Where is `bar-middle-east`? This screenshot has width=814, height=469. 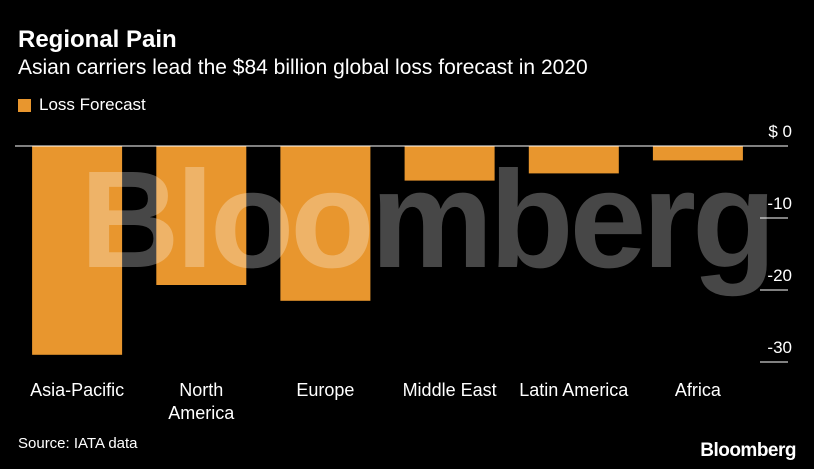 bar-middle-east is located at coordinates (450, 163).